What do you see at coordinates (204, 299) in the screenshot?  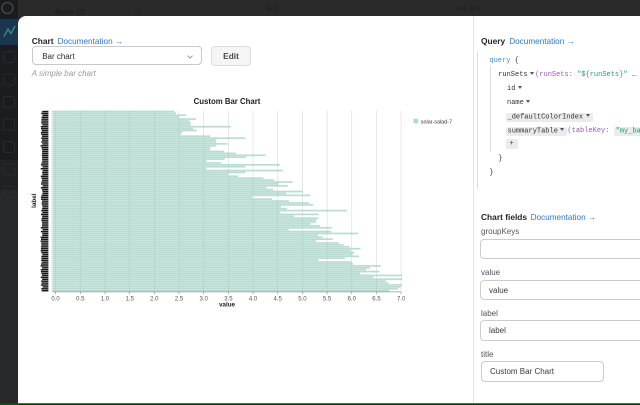 I see `svg-text: 3.0` at bounding box center [204, 299].